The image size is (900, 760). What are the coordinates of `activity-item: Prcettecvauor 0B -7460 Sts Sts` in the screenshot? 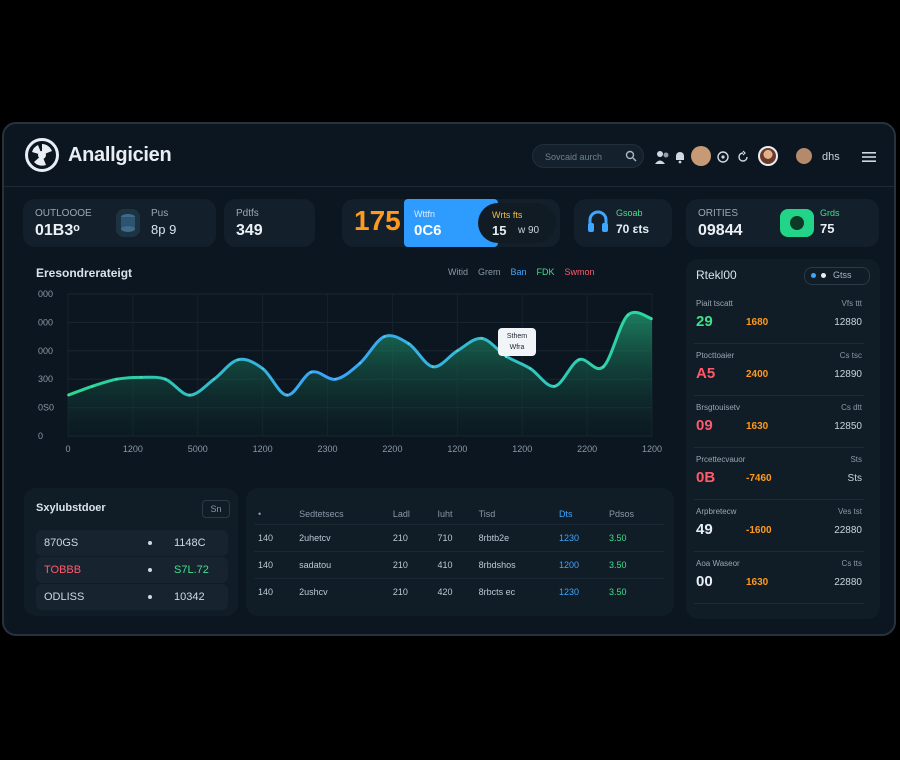 It's located at (779, 474).